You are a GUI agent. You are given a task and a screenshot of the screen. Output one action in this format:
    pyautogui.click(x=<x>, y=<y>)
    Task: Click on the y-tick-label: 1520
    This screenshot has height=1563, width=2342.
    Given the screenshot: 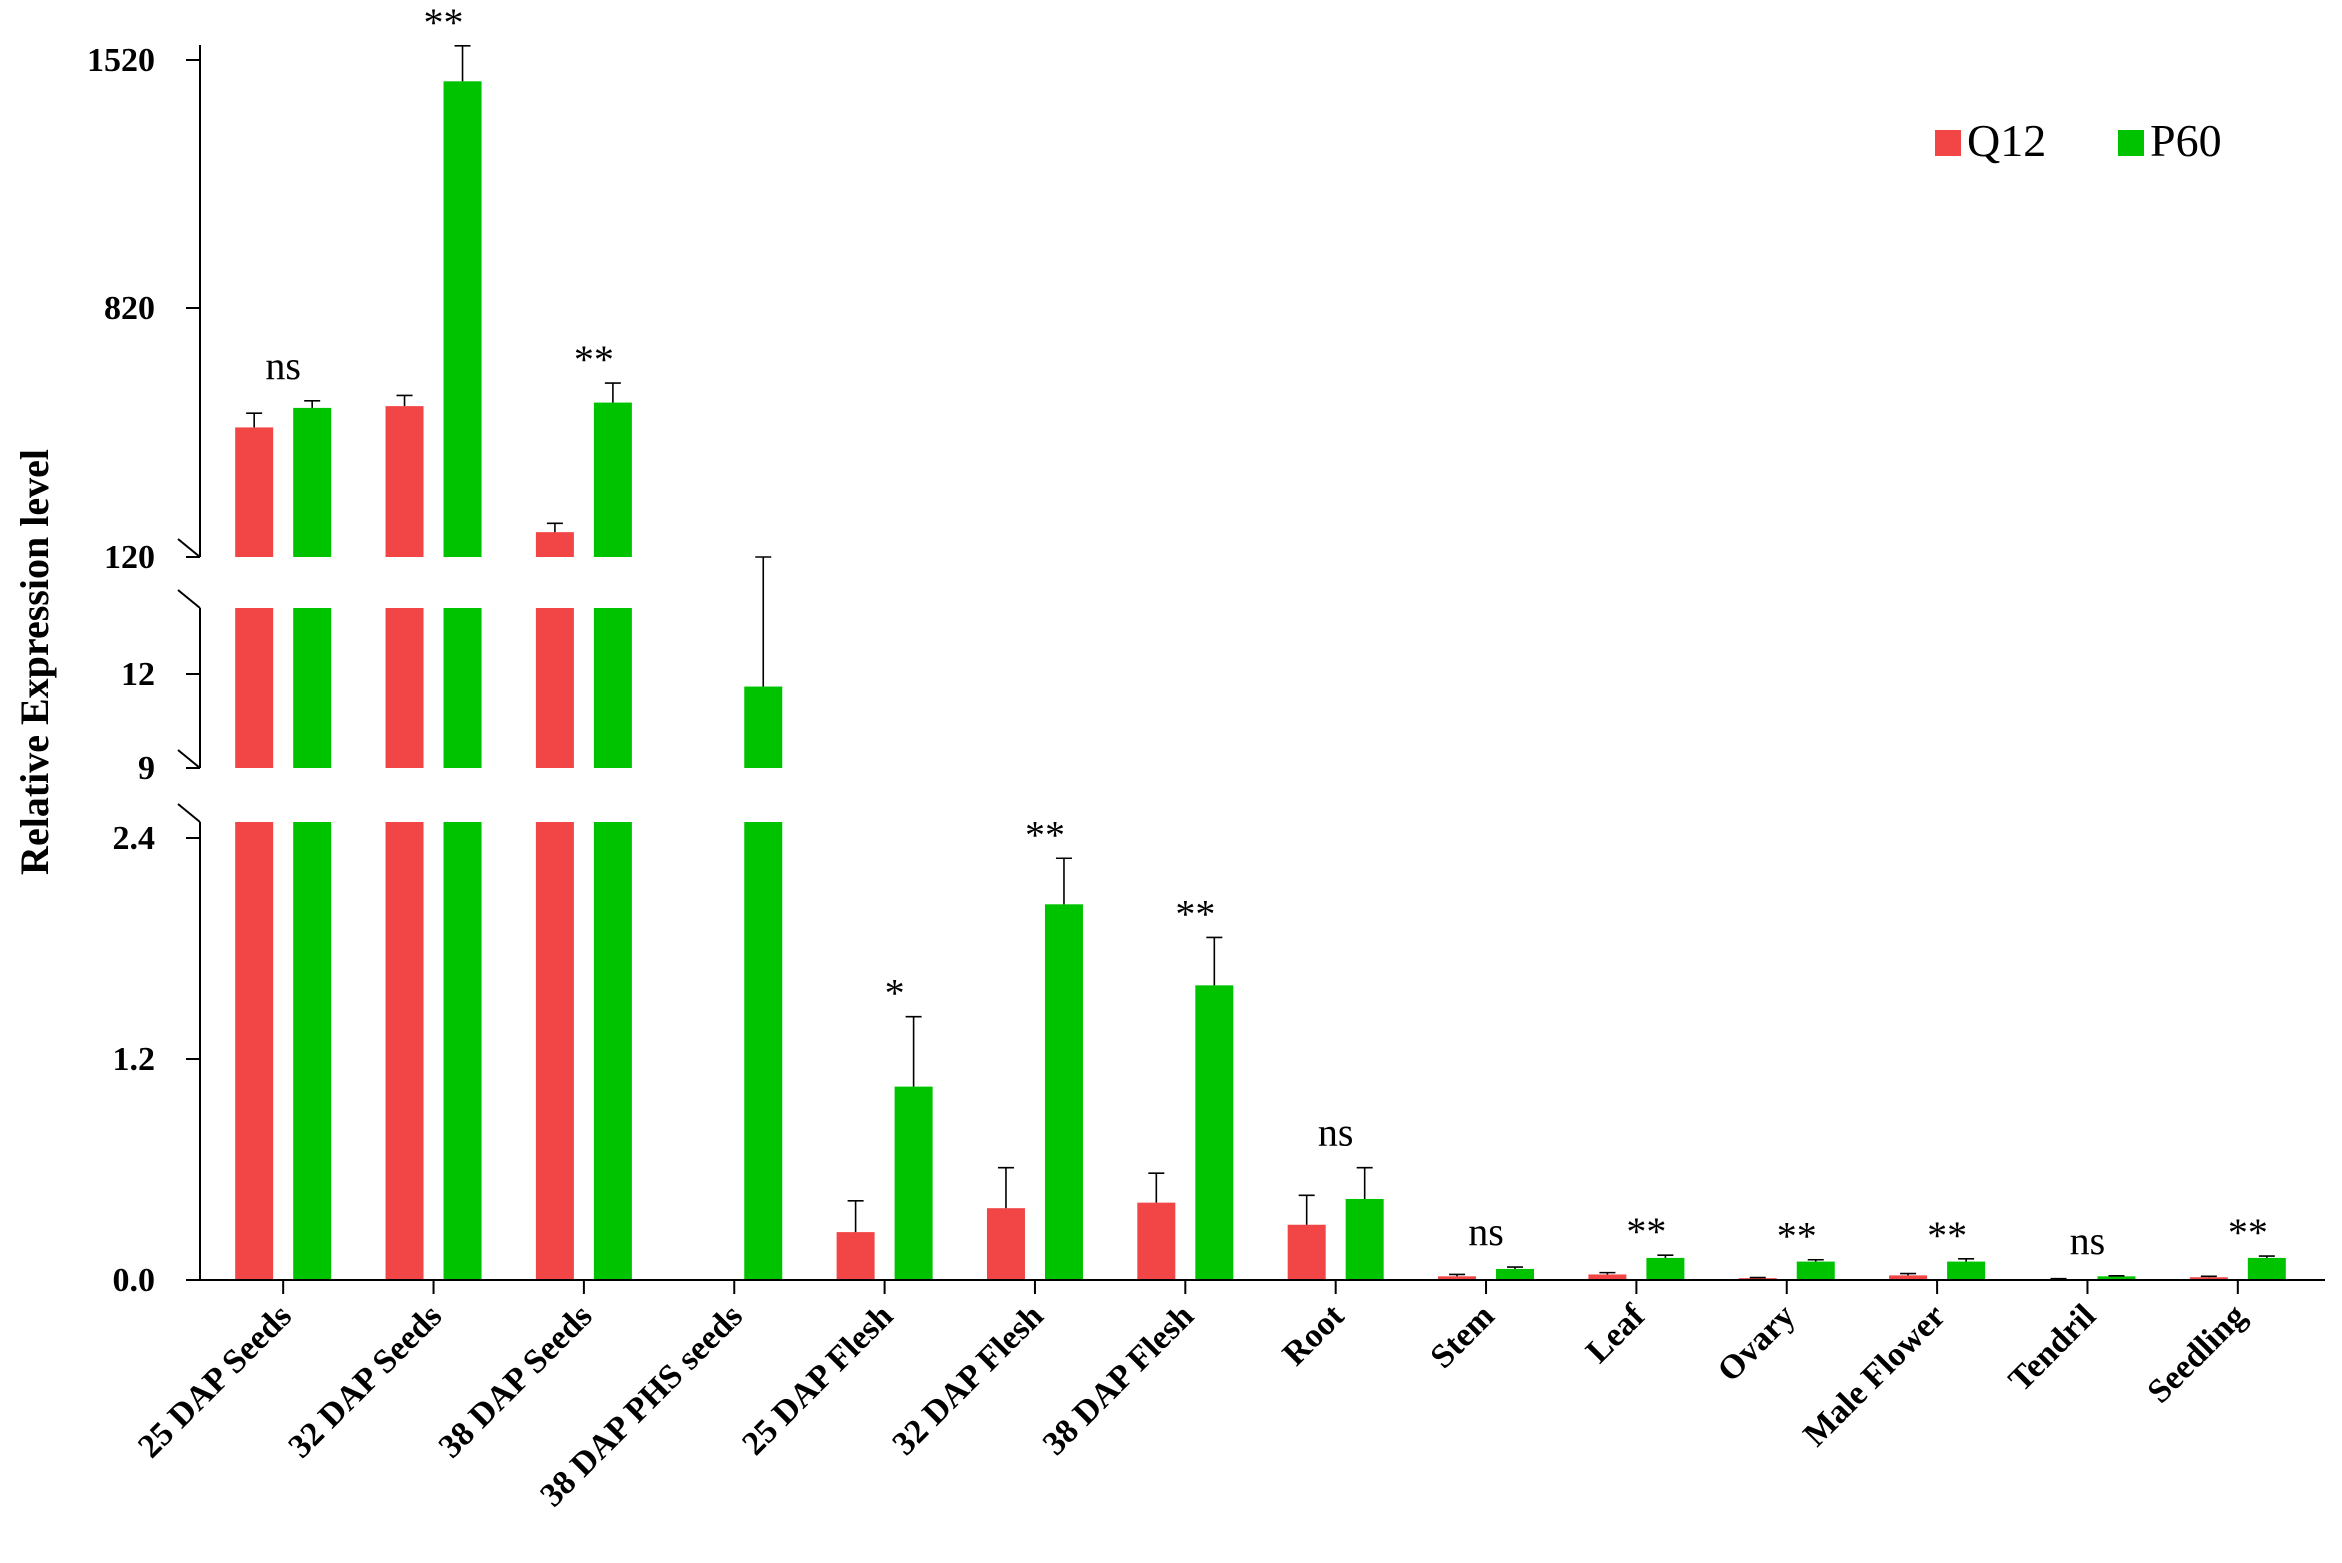 What is the action you would take?
    pyautogui.click(x=121, y=60)
    